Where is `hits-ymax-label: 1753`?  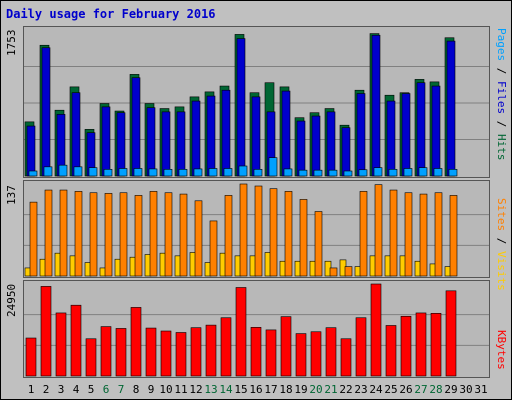
hits-ymax-label: 1753 is located at coordinates (11, 43).